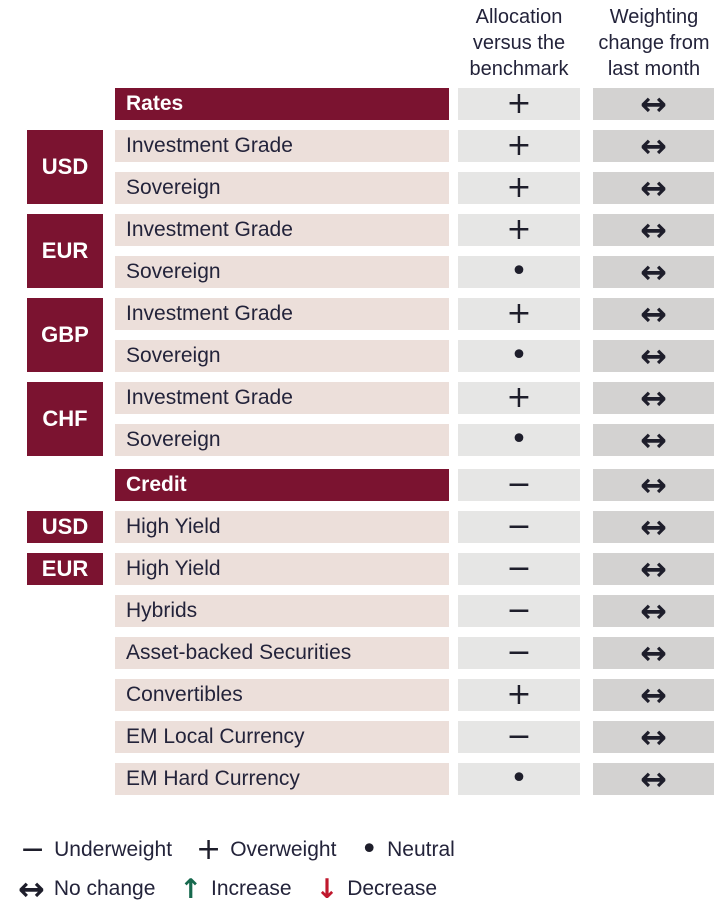 The image size is (726, 909). Describe the element at coordinates (251, 888) in the screenshot. I see `legend-label: Increase` at that location.